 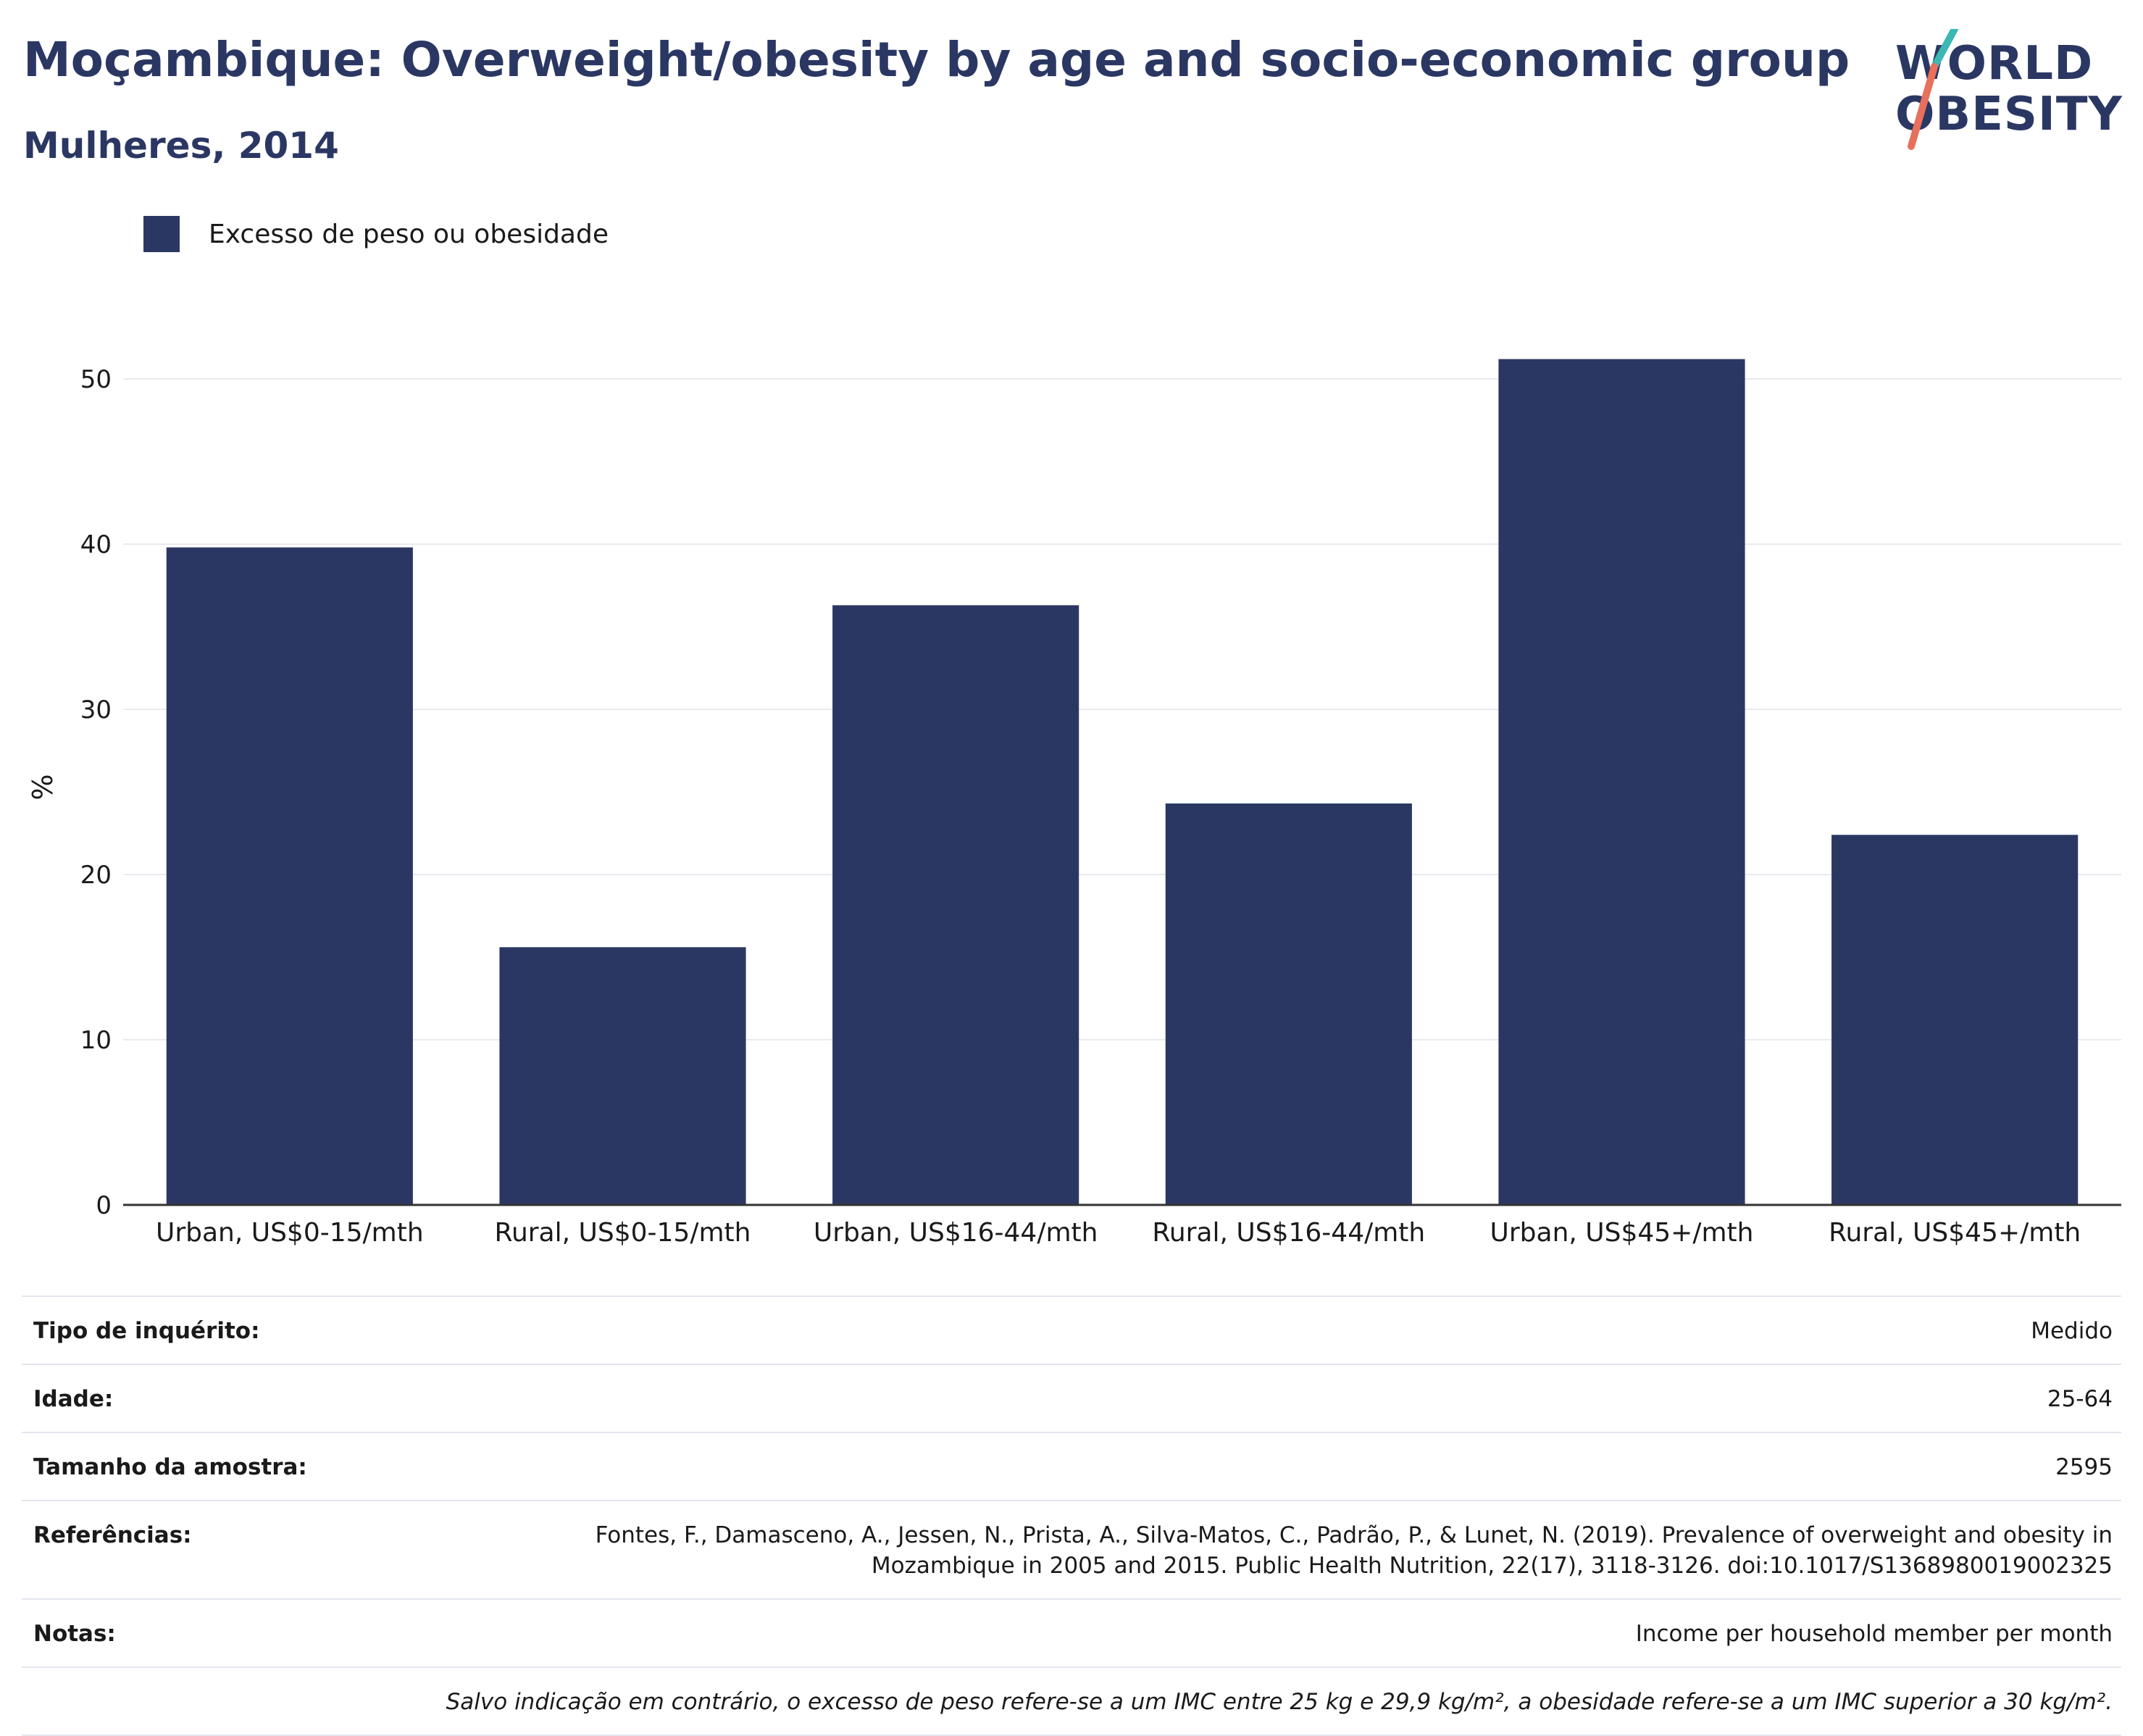 What do you see at coordinates (162, 234) in the screenshot?
I see `legend-swatch` at bounding box center [162, 234].